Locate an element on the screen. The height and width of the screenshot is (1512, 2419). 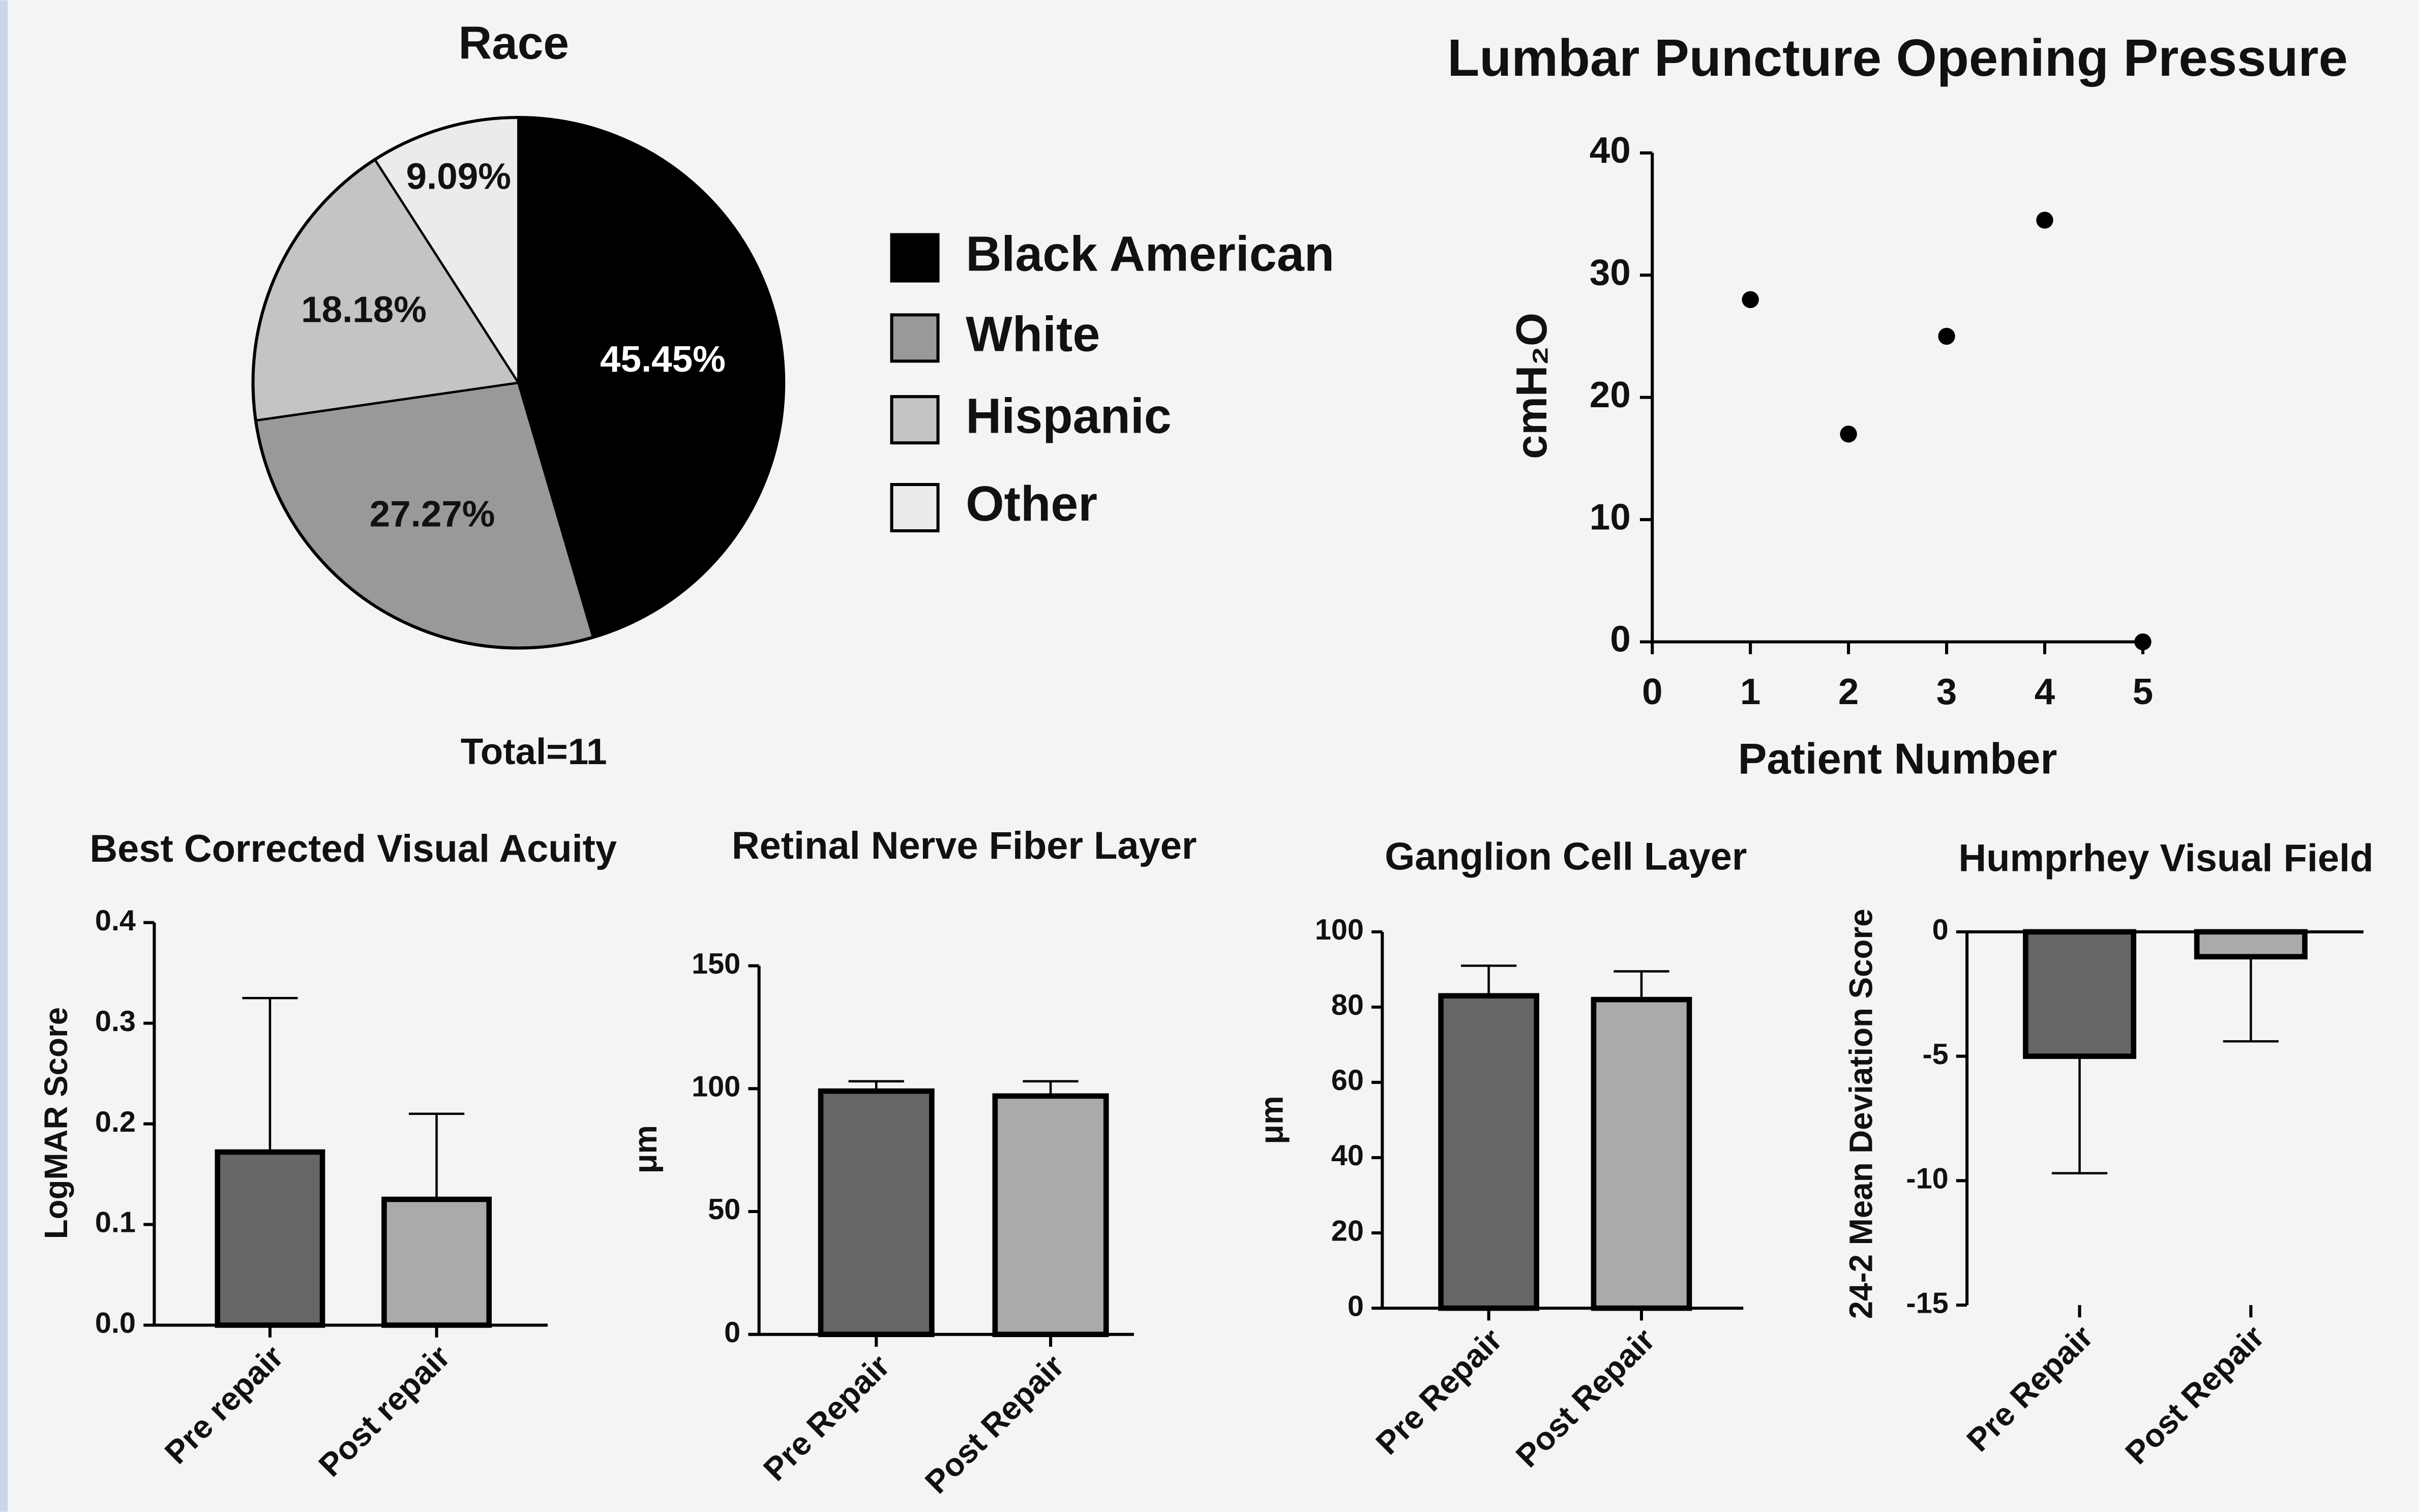
y-tick-label: 30 is located at coordinates (1611, 272).